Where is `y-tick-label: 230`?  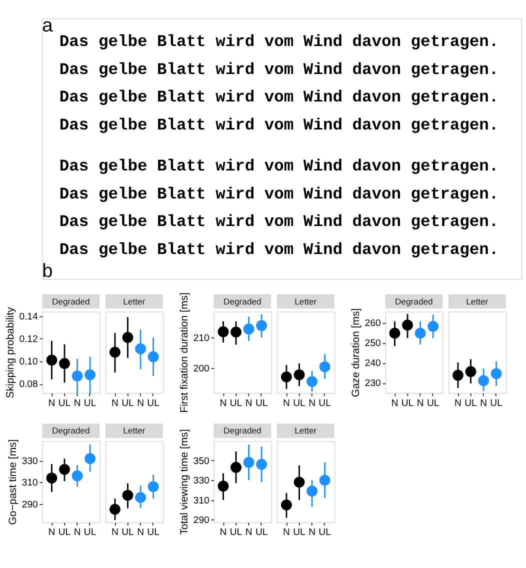
y-tick-label: 230 is located at coordinates (372, 384).